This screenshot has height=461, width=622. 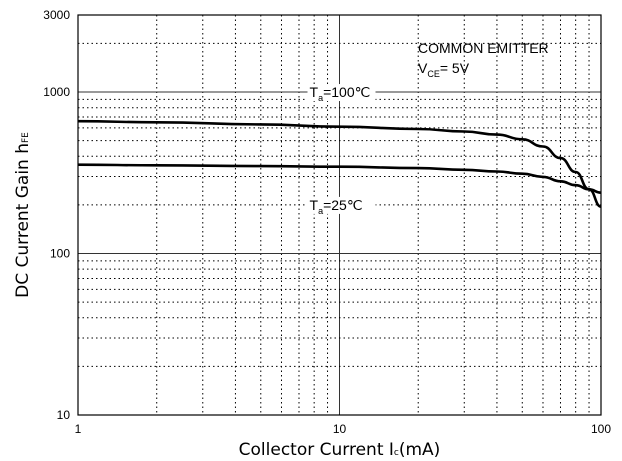 I want to click on x-axis-title: Collector Current Ic(mA), so click(x=340, y=450).